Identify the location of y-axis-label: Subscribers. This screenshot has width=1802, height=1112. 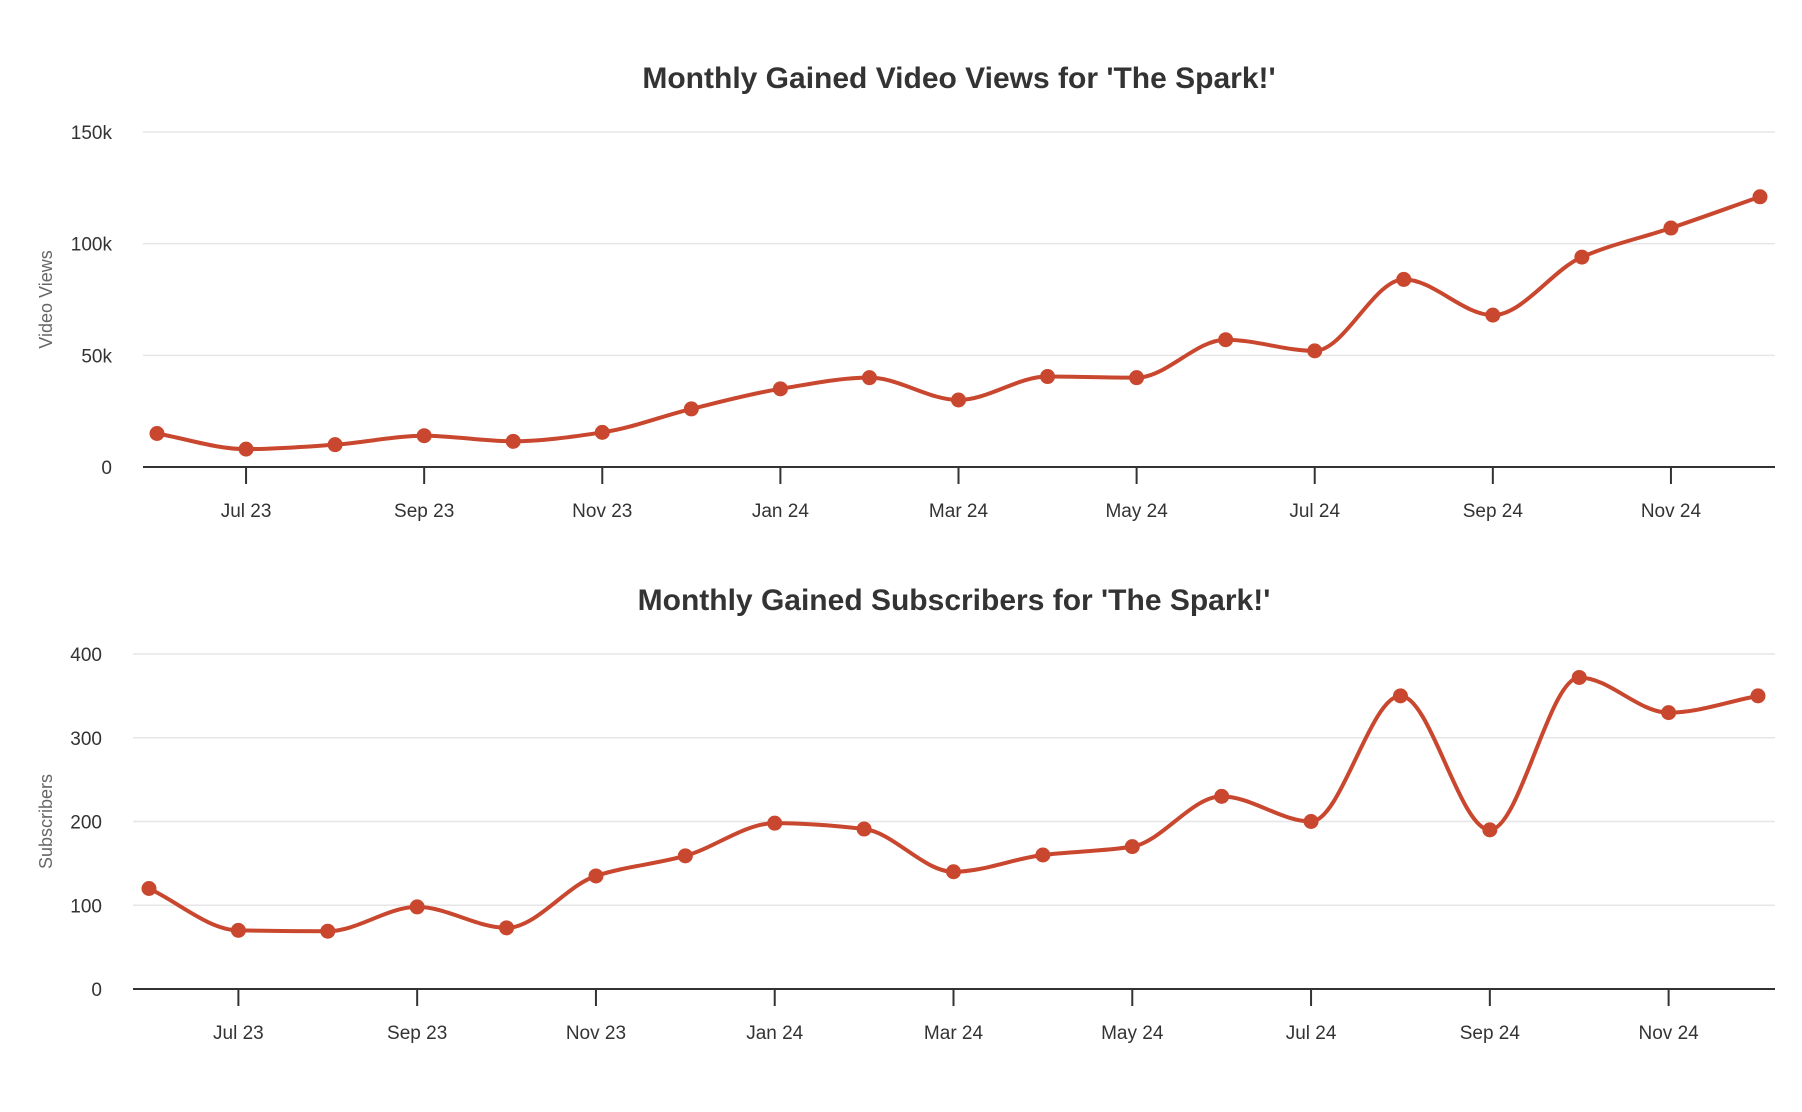
(46, 821).